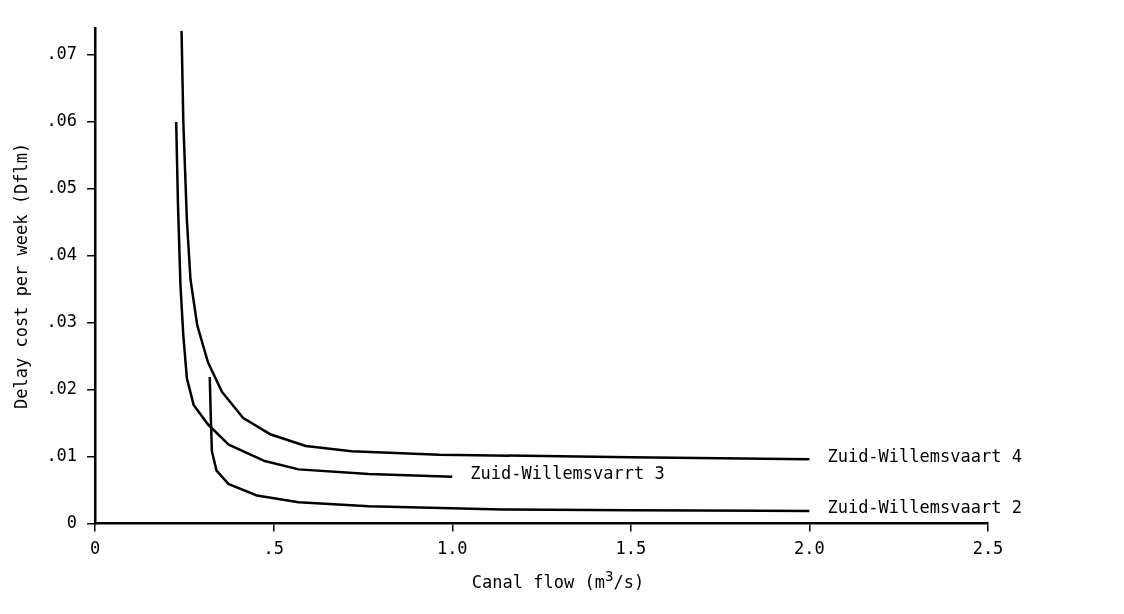  Describe the element at coordinates (62, 187) in the screenshot. I see `y-tick-label: .05` at that location.